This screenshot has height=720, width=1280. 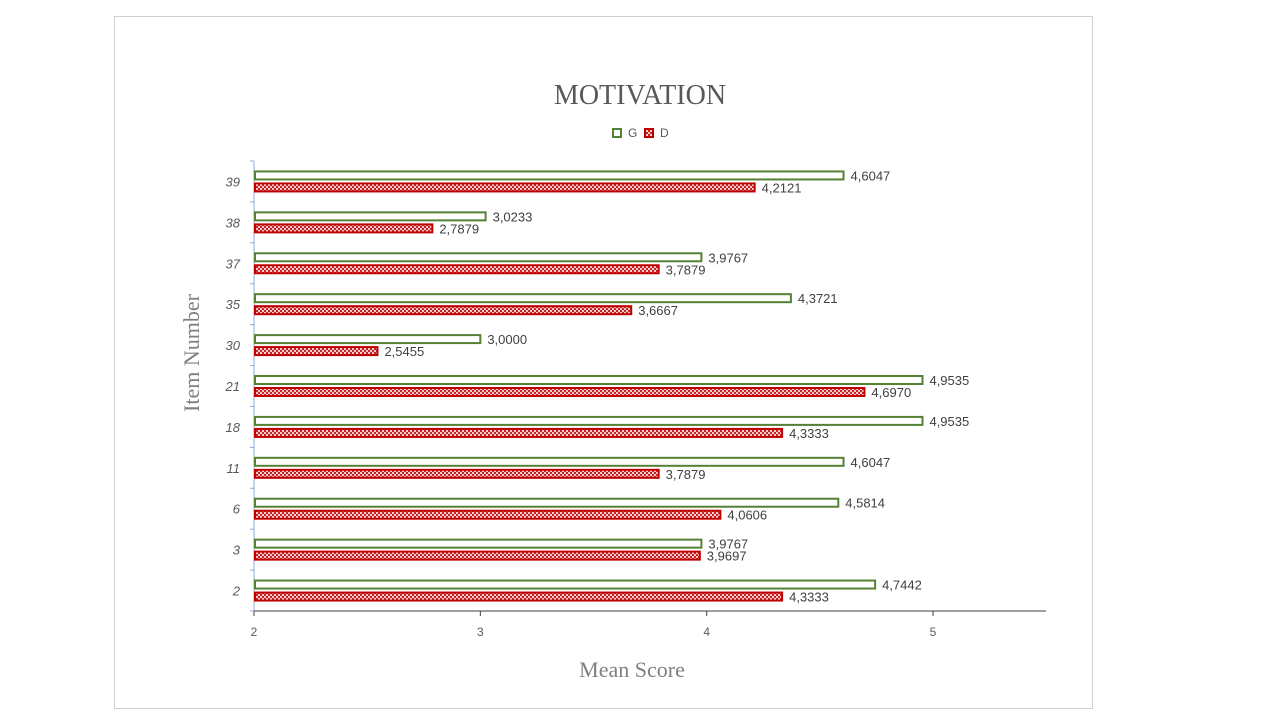 I want to click on data-label-d: 4,0606, so click(x=747, y=515).